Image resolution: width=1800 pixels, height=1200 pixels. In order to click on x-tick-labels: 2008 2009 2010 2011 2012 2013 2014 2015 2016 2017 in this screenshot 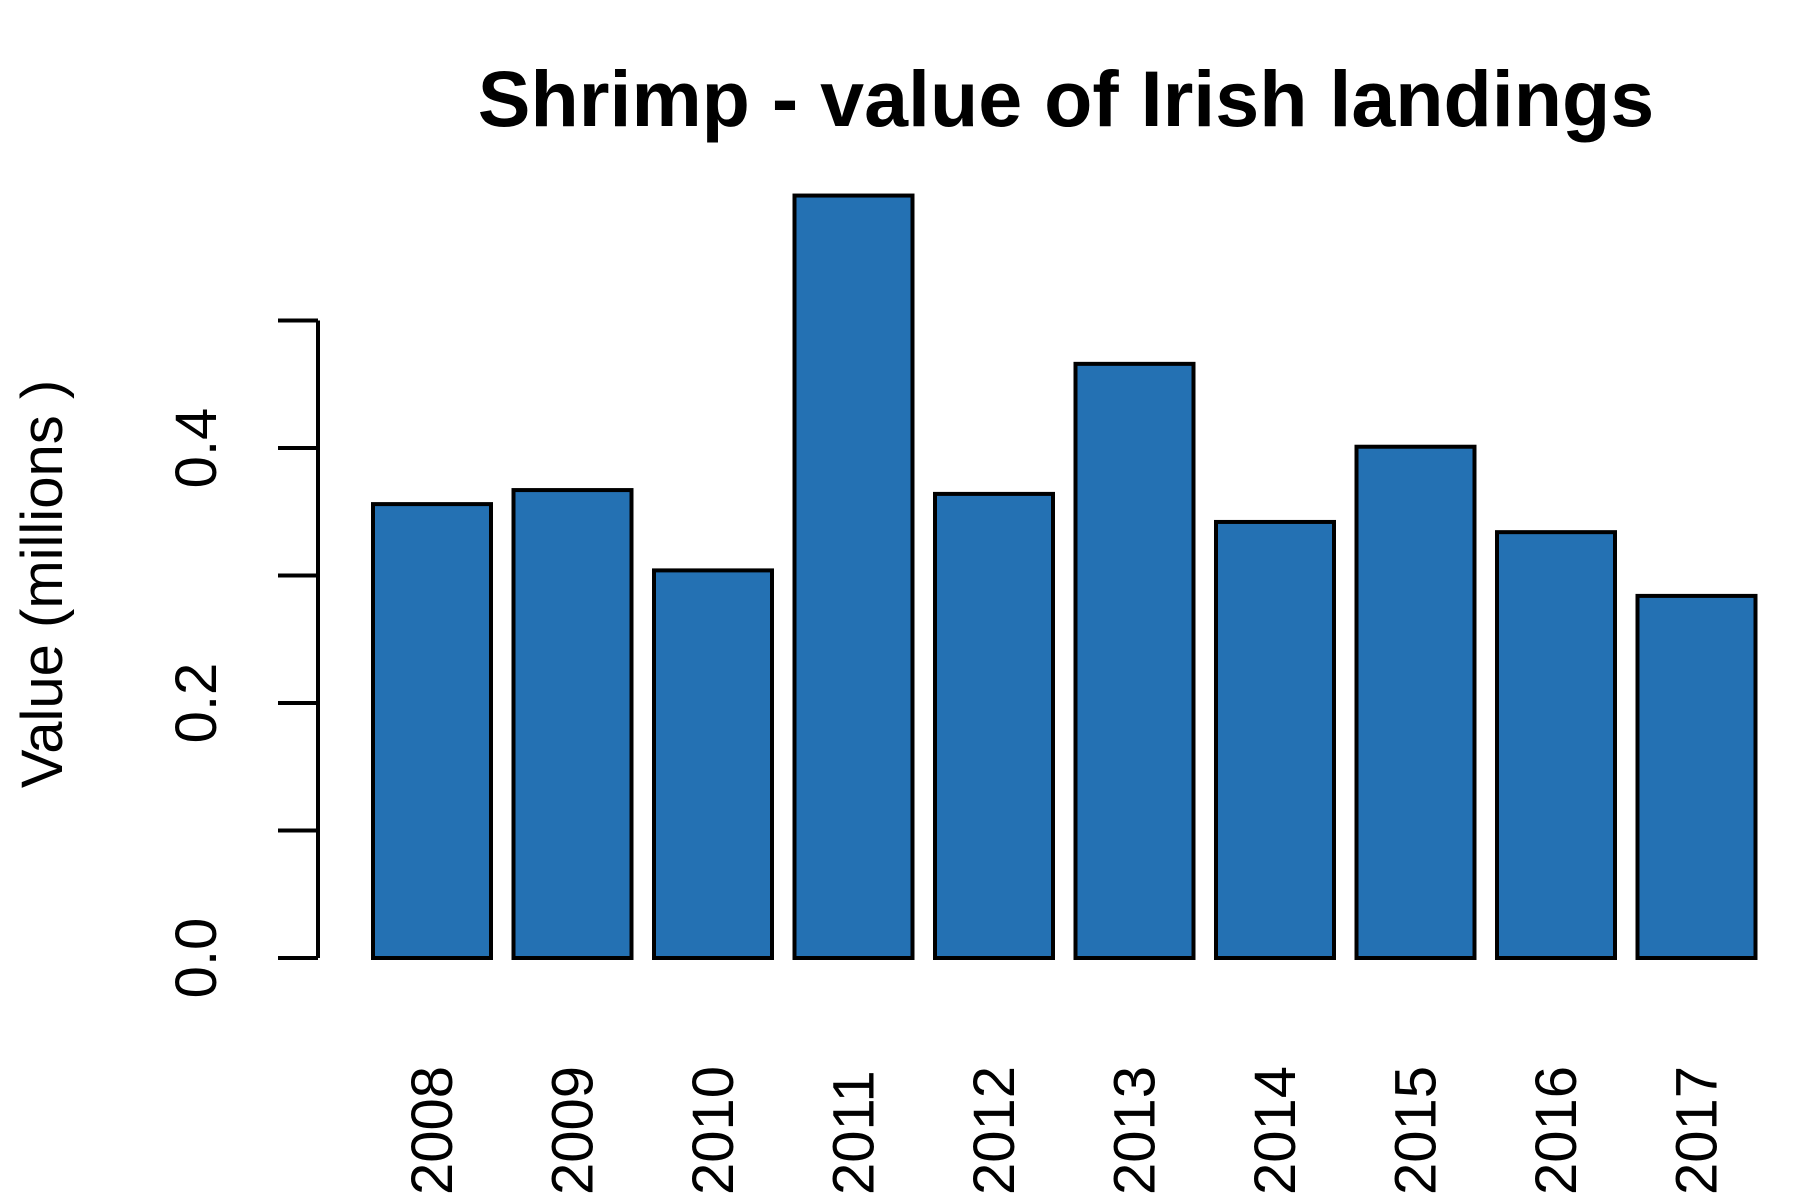, I will do `click(1065, 1130)`.